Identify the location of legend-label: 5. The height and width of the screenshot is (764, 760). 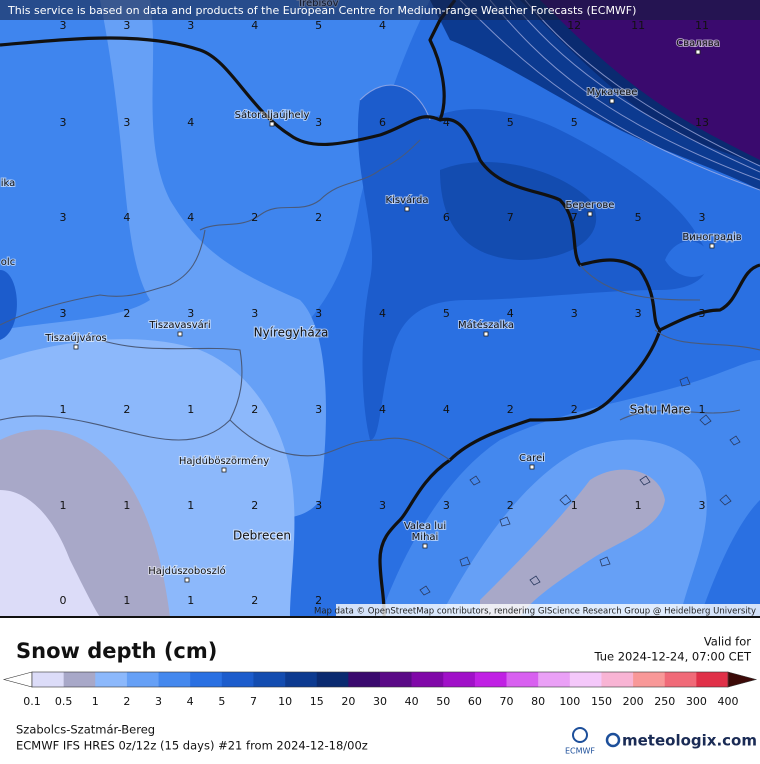
(221, 701).